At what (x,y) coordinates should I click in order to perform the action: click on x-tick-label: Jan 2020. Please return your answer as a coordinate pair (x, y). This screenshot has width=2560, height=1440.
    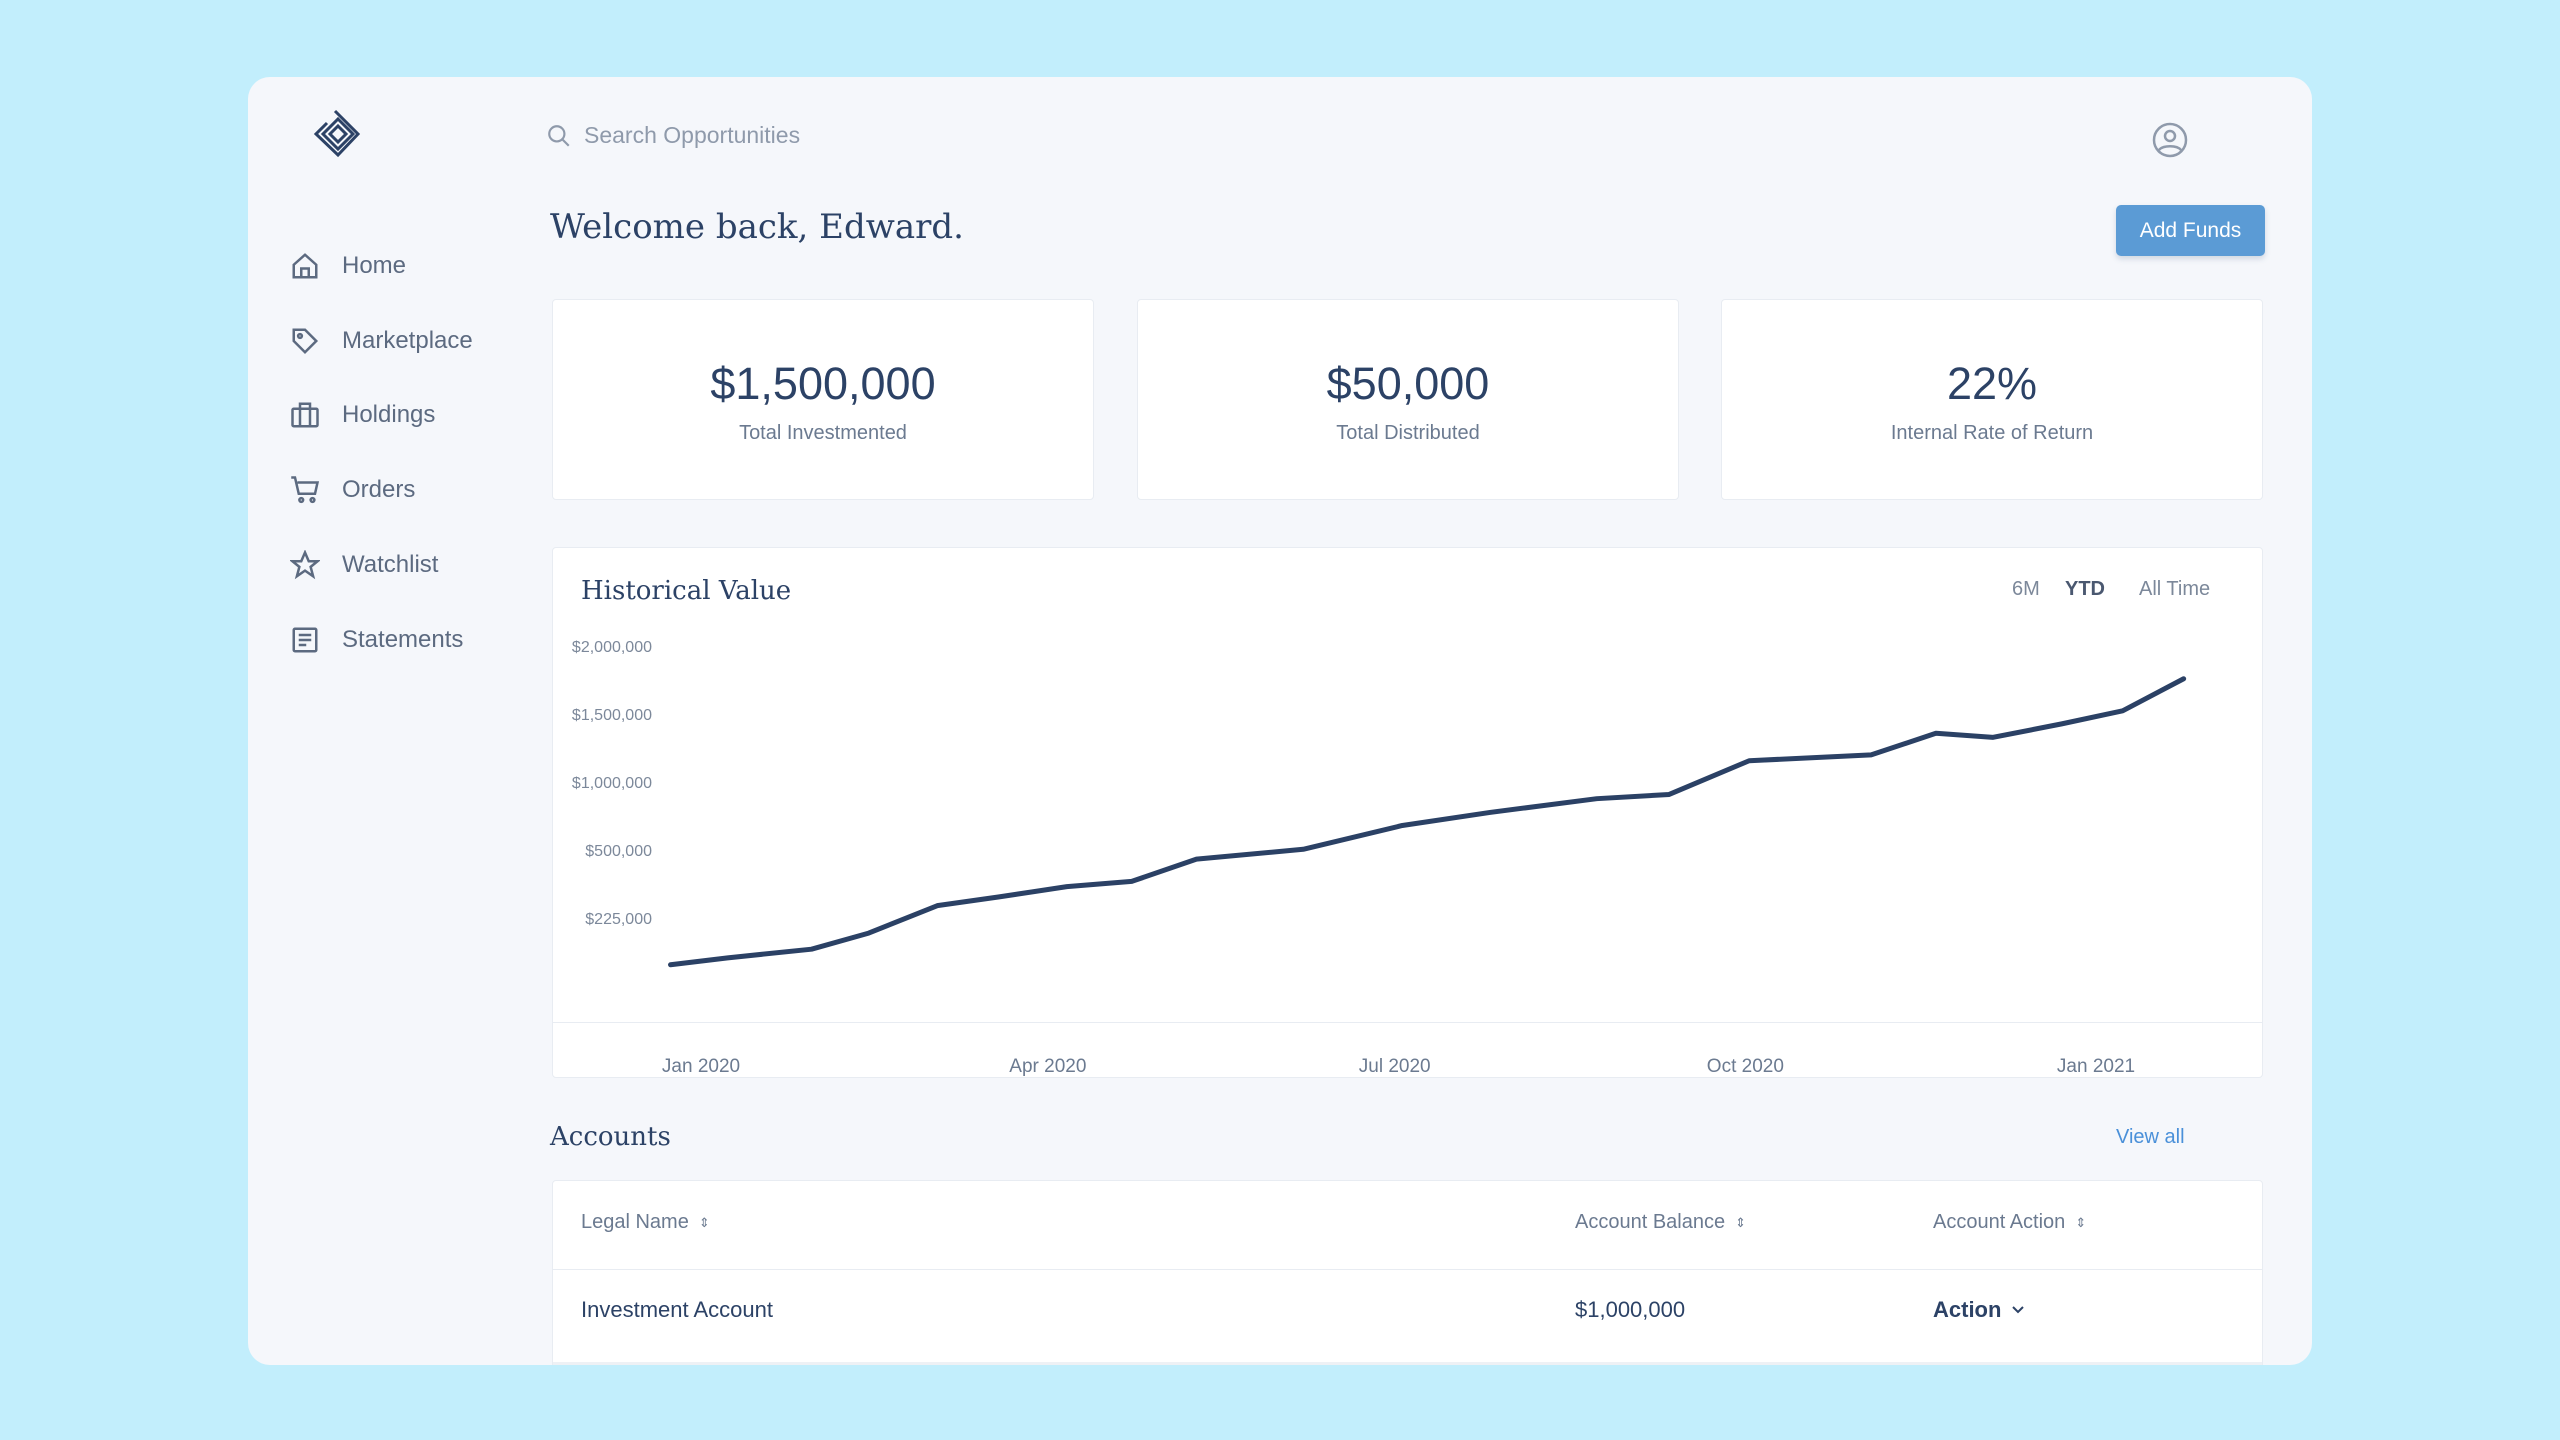
    Looking at the image, I should click on (701, 1066).